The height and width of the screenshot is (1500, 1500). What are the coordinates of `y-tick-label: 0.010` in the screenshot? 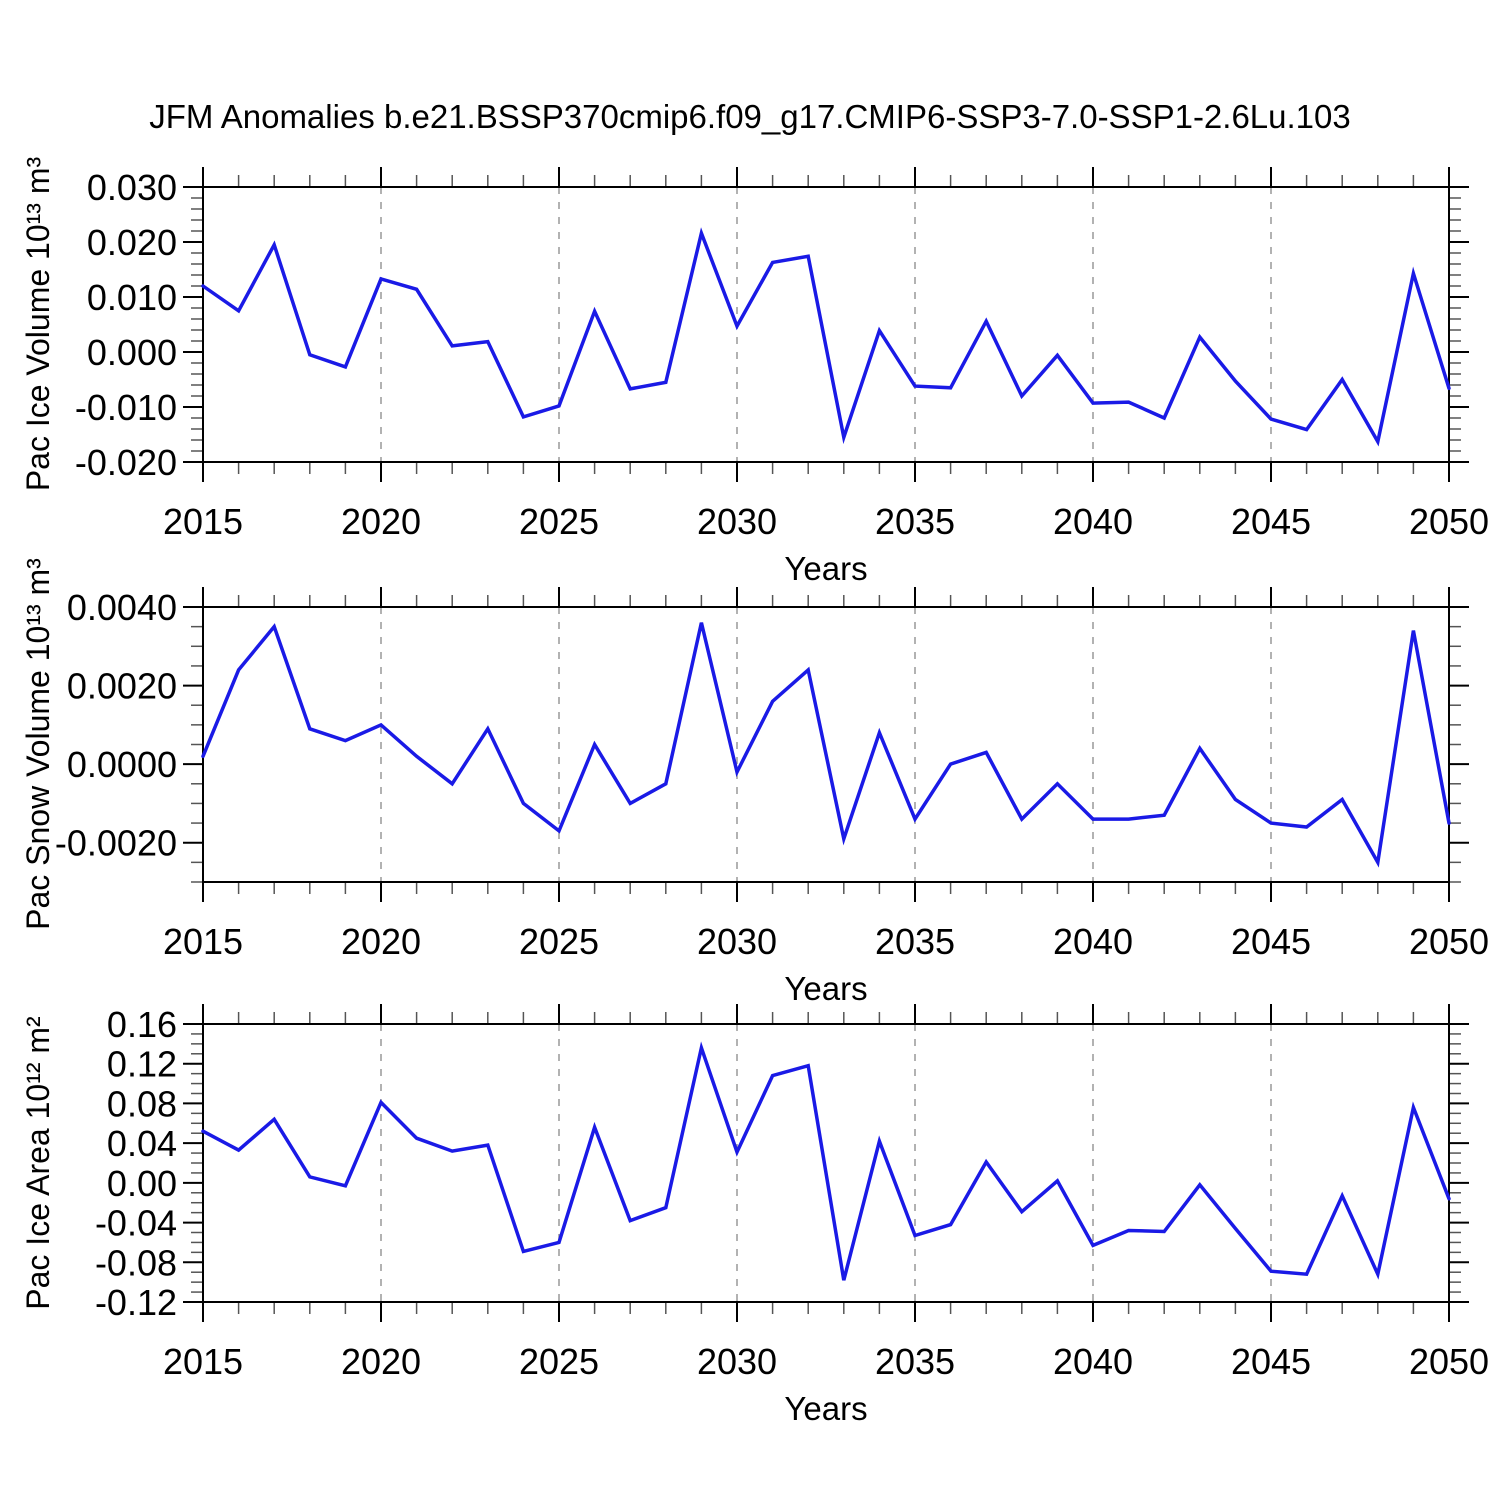 It's located at (132, 297).